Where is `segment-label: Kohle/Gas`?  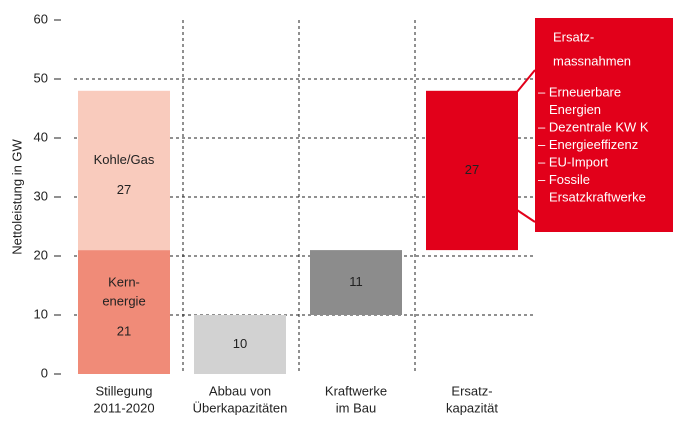 segment-label: Kohle/Gas is located at coordinates (124, 159).